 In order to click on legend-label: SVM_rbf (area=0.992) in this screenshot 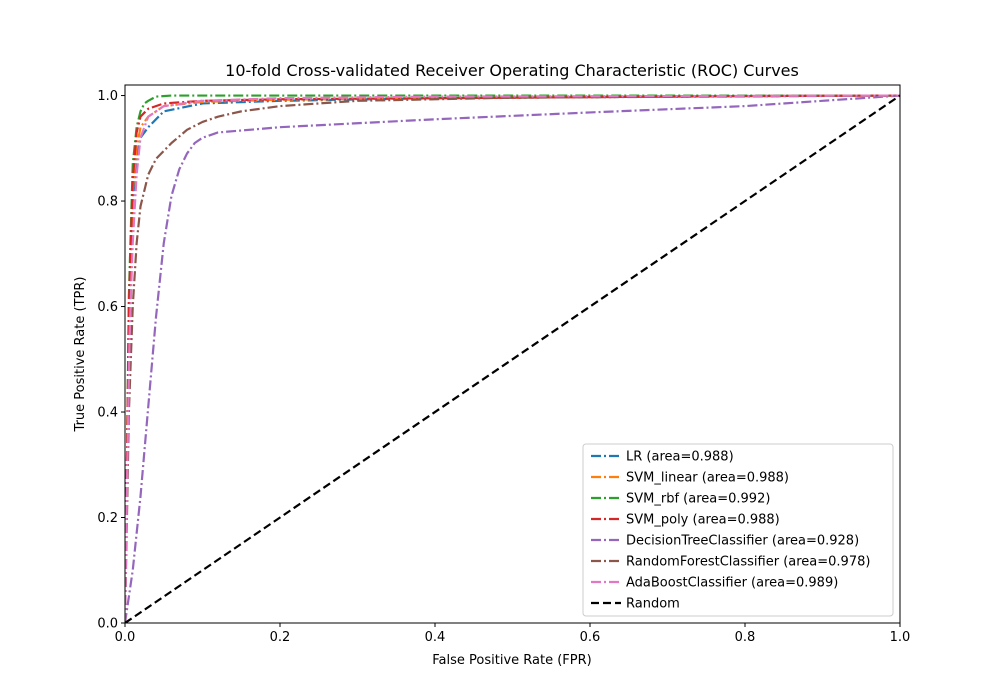, I will do `click(698, 499)`.